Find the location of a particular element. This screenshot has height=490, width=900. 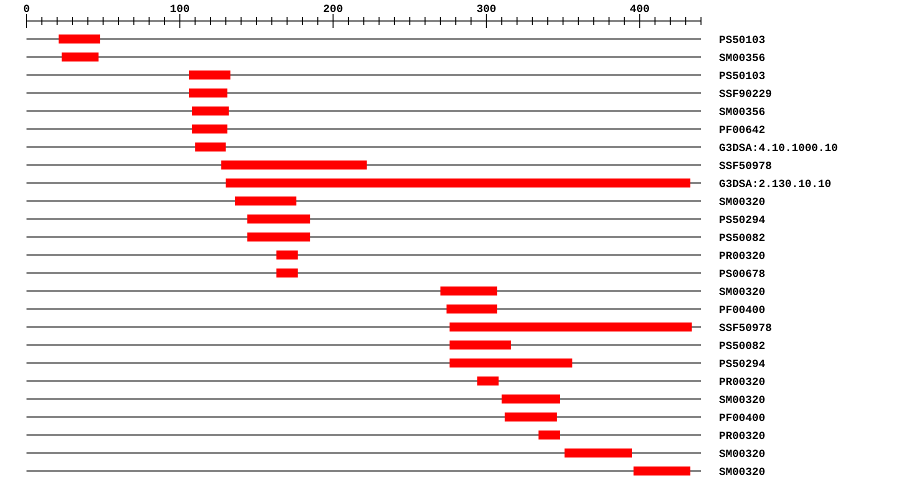

x-tick-label: 0 is located at coordinates (26, 10).